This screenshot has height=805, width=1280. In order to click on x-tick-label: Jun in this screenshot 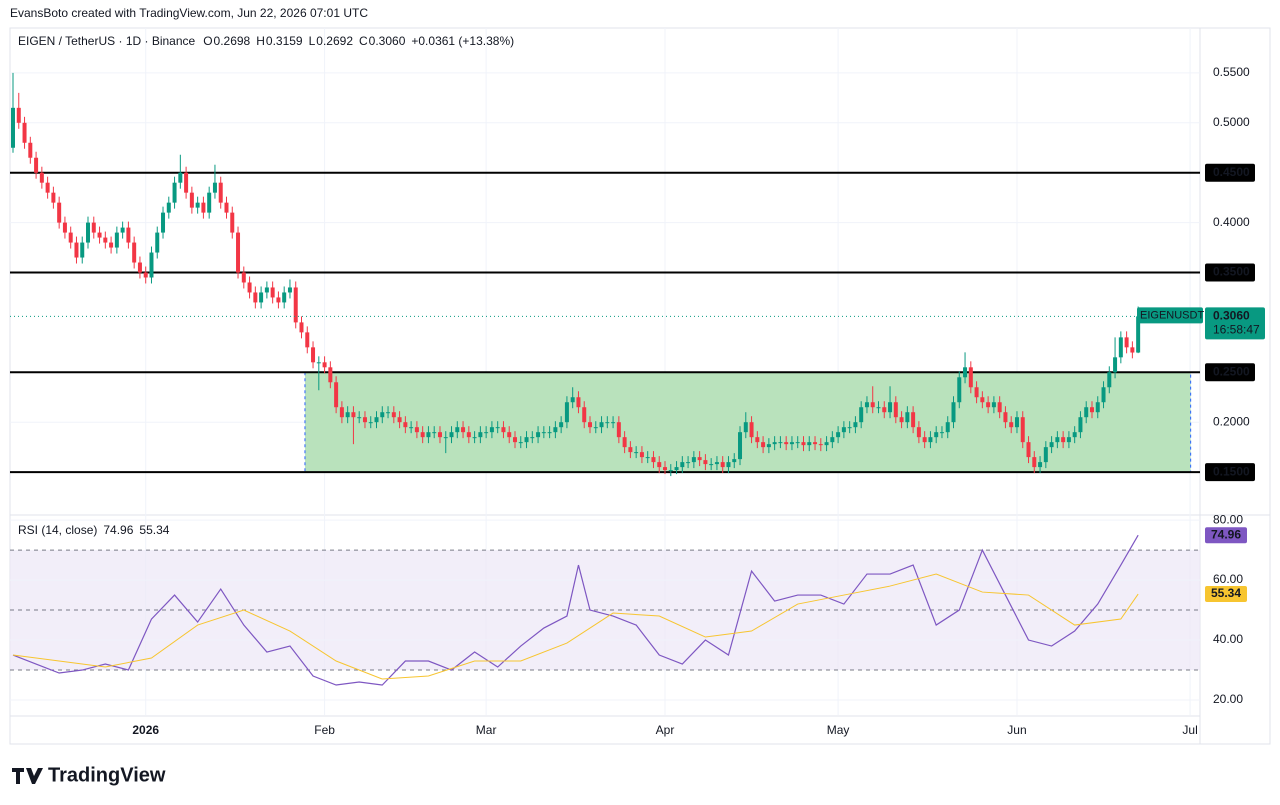, I will do `click(1016, 730)`.